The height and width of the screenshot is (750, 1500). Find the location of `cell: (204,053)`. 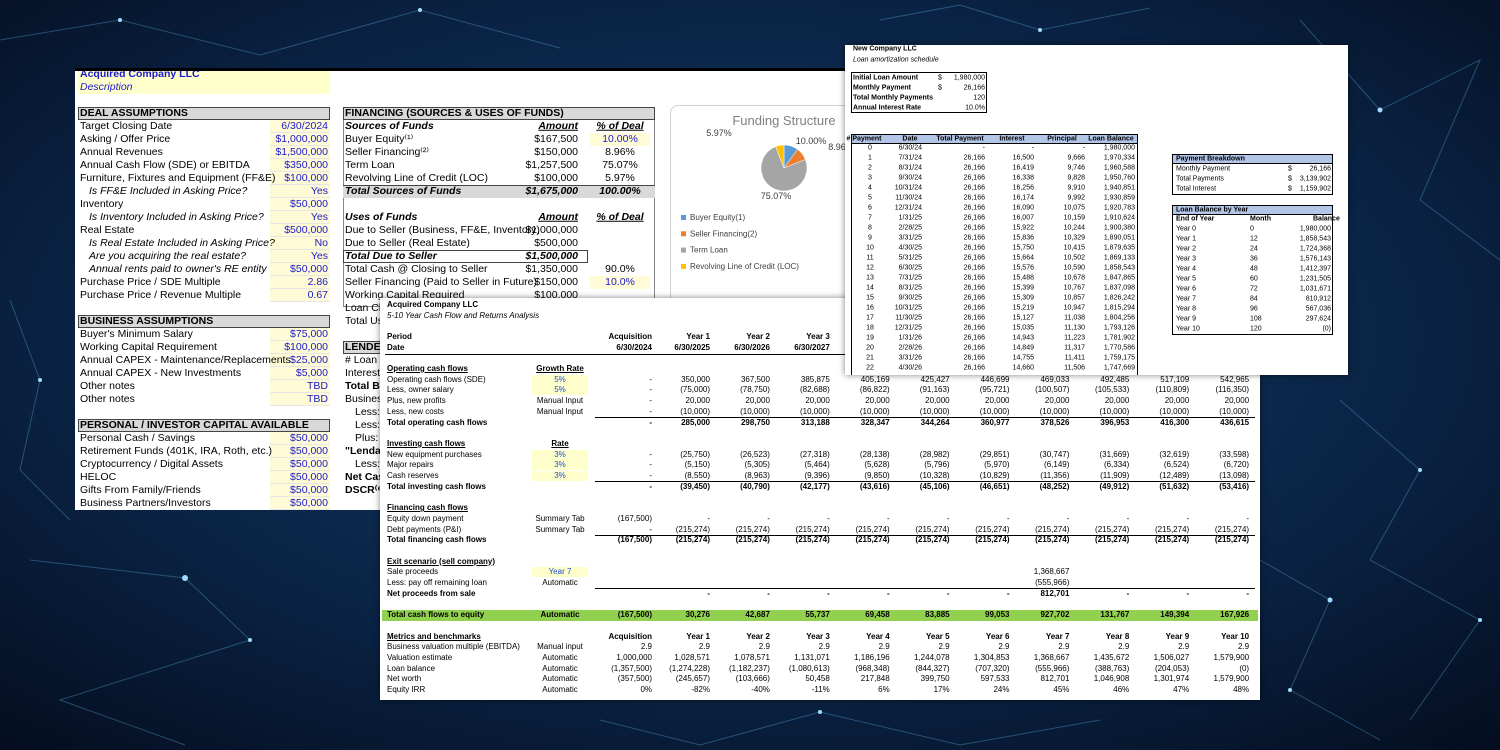

cell: (204,053) is located at coordinates (1172, 668).